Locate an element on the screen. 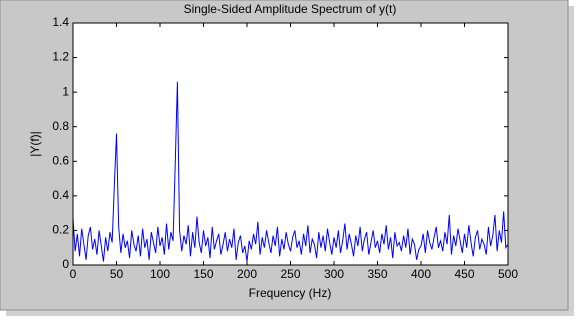  y-tick-label: 1.2 is located at coordinates (60, 57).